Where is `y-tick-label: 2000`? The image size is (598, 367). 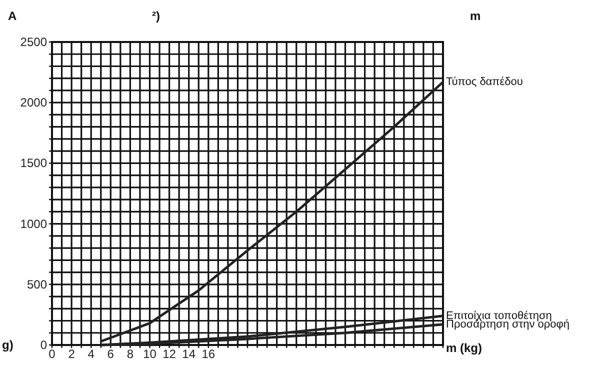
y-tick-label: 2000 is located at coordinates (34, 103).